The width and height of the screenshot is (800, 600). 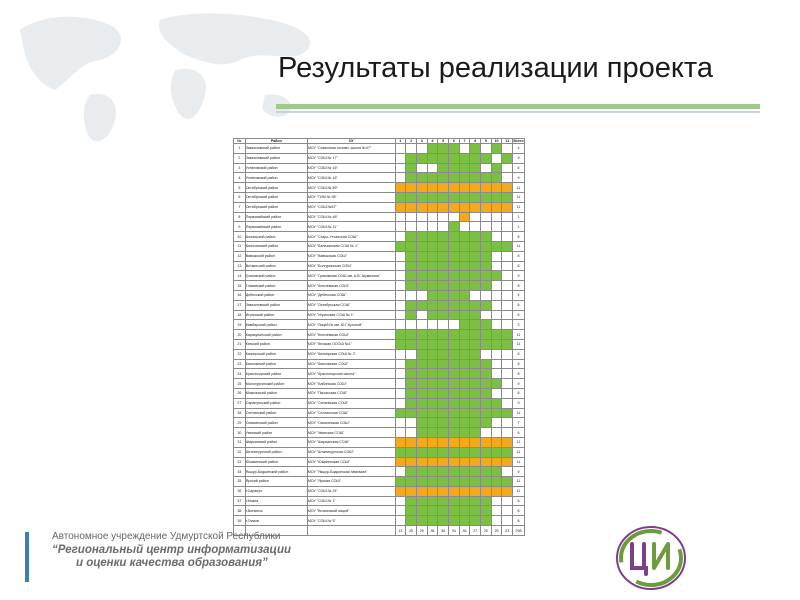 I want to click on table-row: 33 Юкаменский район МОУ "Юкаменская СОШ" 11, so click(x=379, y=462).